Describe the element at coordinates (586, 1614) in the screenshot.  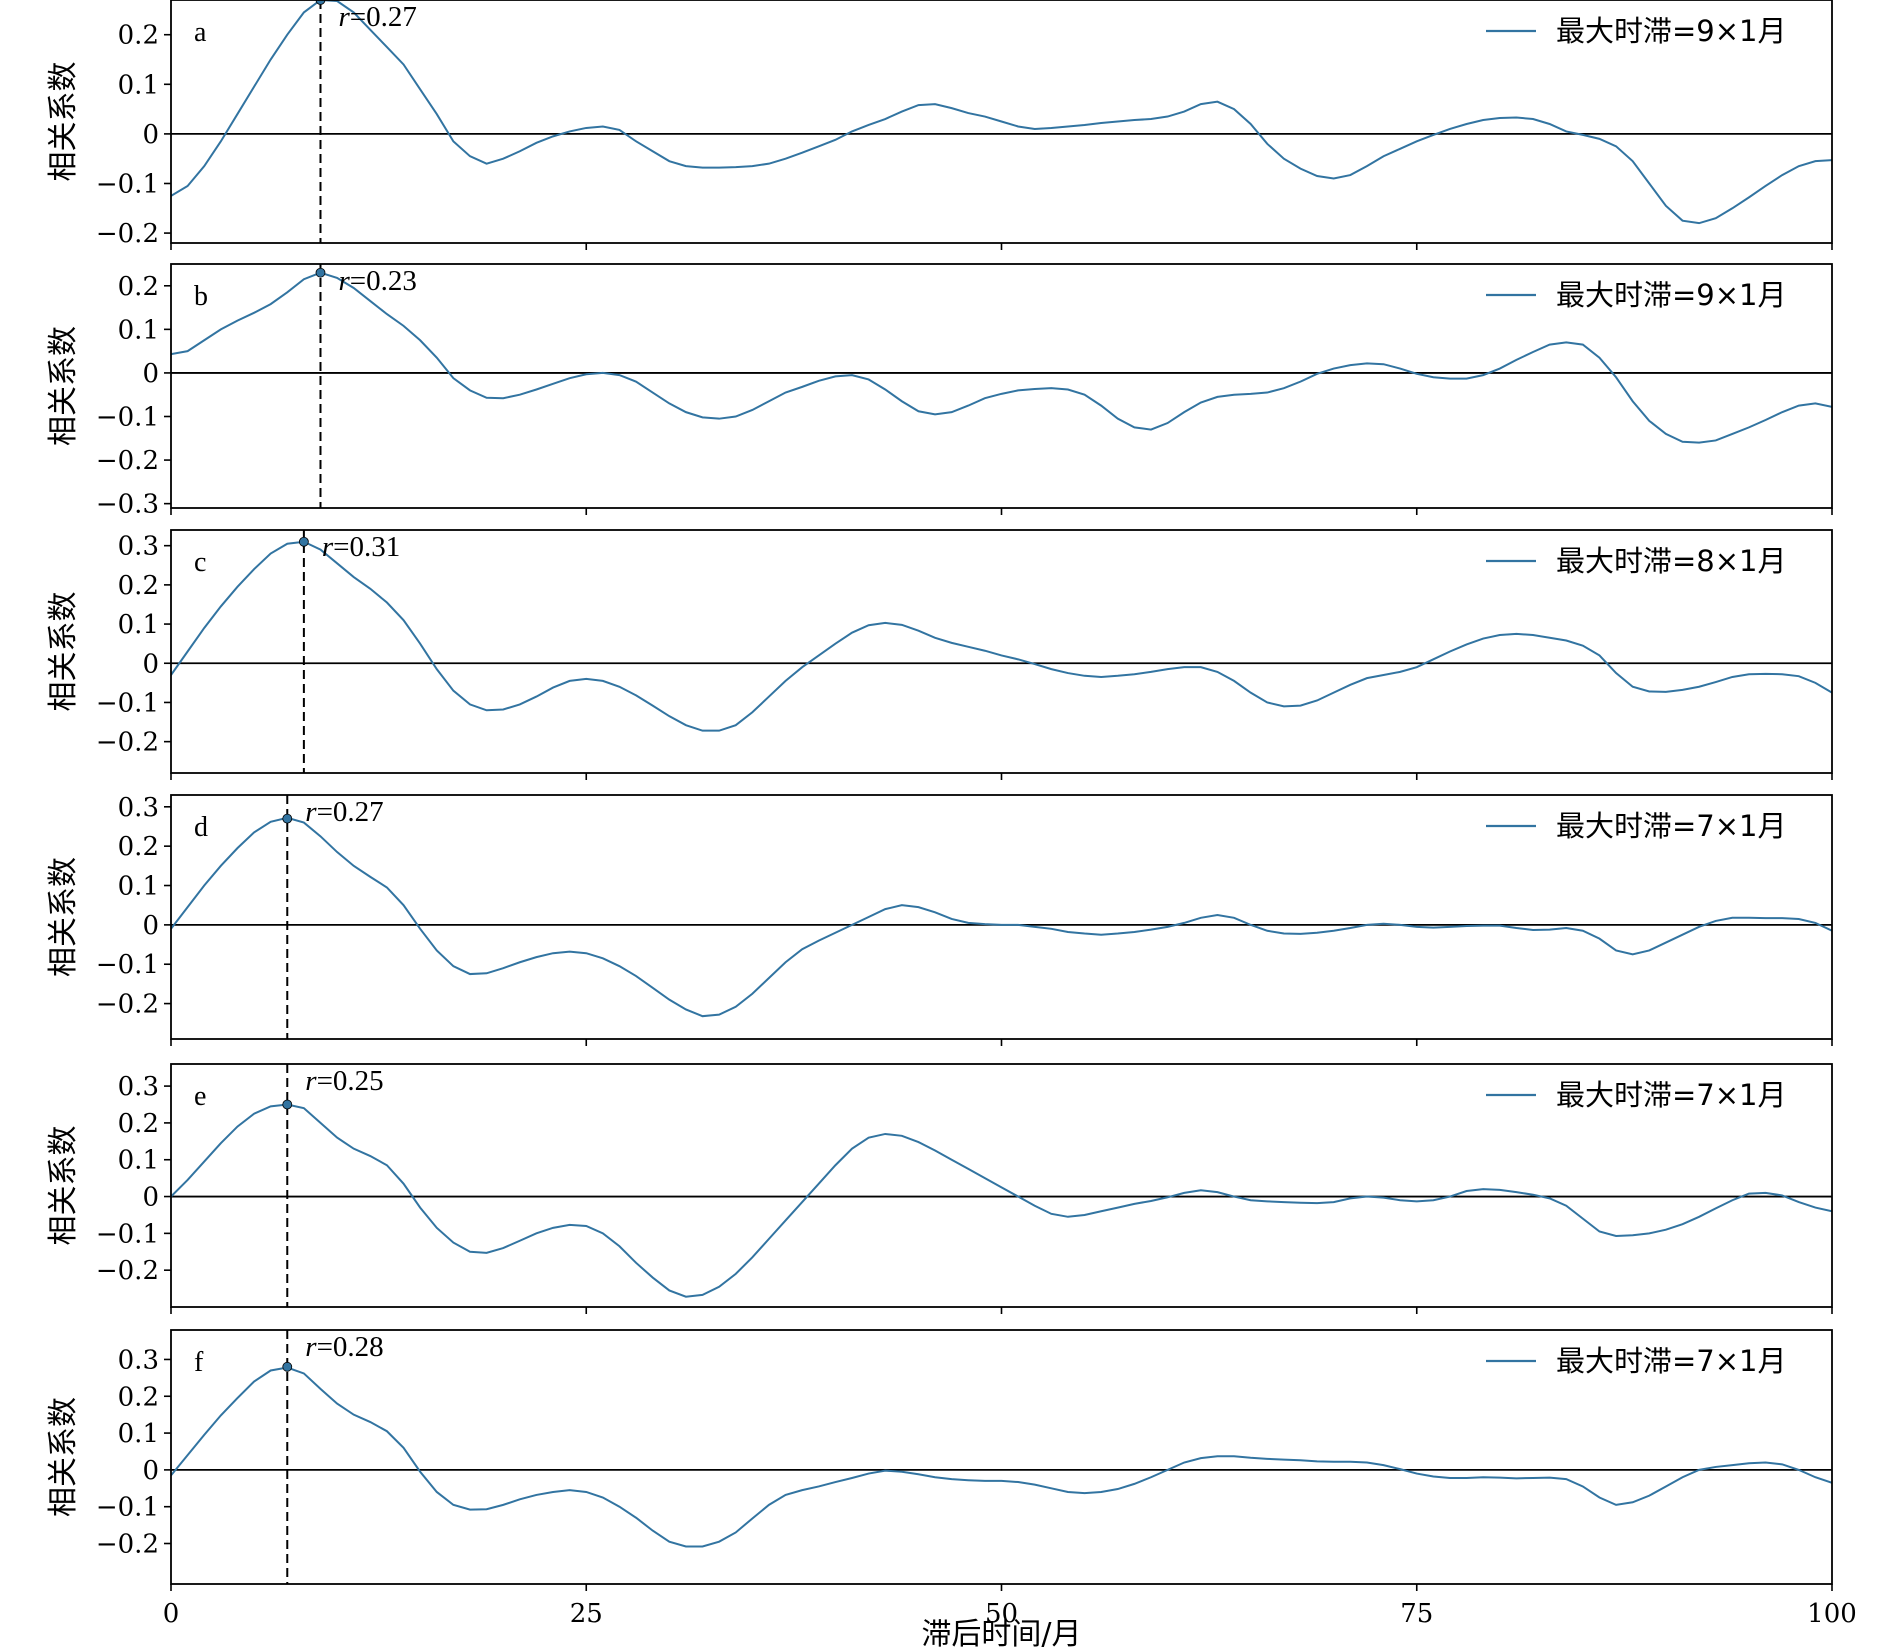
I see `x-tick-label: 25` at that location.